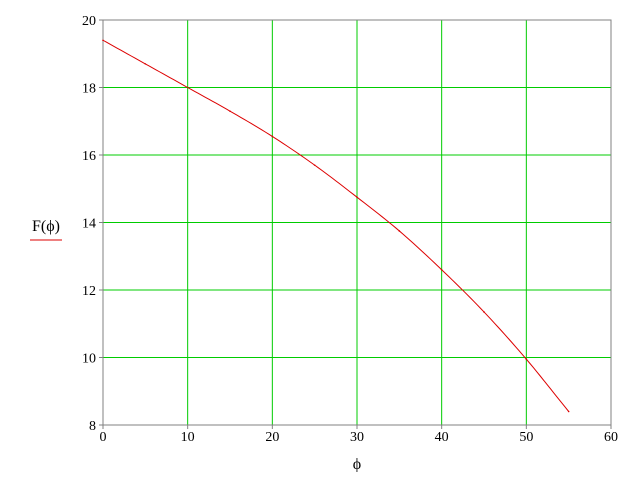 This screenshot has width=641, height=477. I want to click on legend-label: F(ϕ), so click(46, 226).